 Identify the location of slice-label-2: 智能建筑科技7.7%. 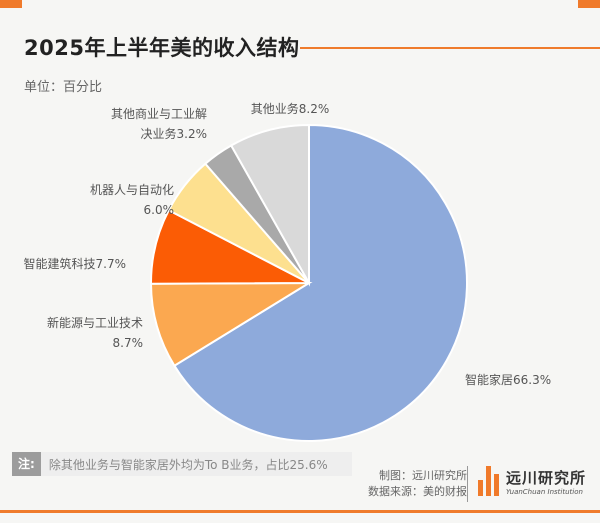
(75, 263).